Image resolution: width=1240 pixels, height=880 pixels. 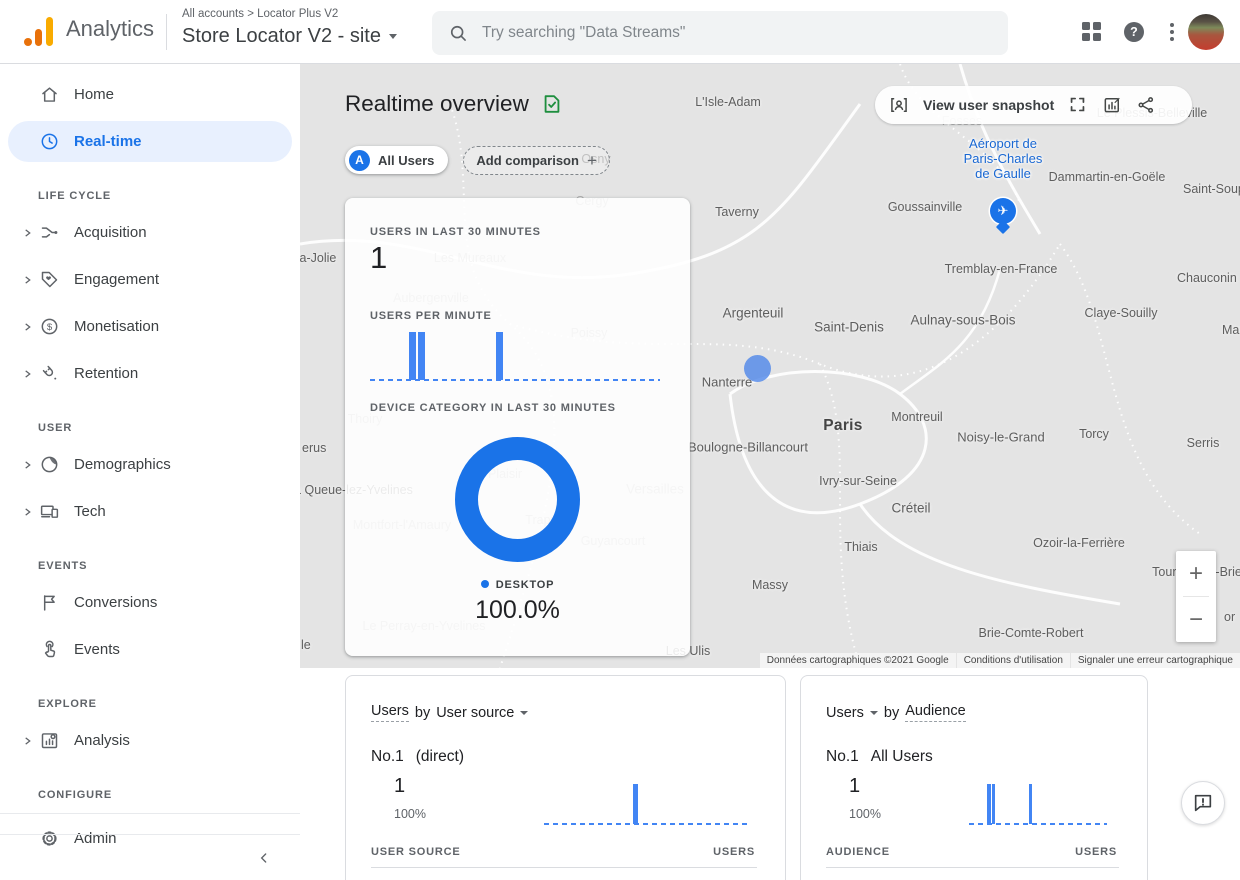 What do you see at coordinates (387, 756) in the screenshot?
I see `rank-label: No.1` at bounding box center [387, 756].